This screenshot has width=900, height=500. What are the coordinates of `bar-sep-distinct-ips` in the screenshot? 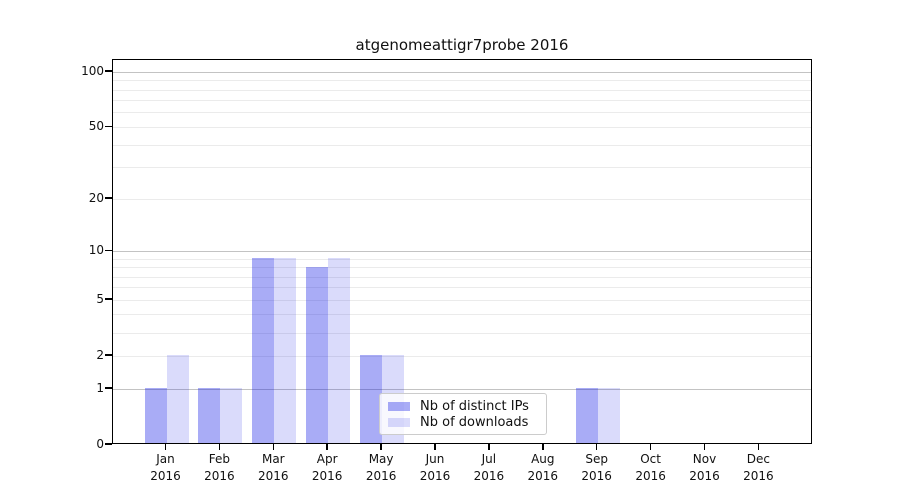 It's located at (586, 415).